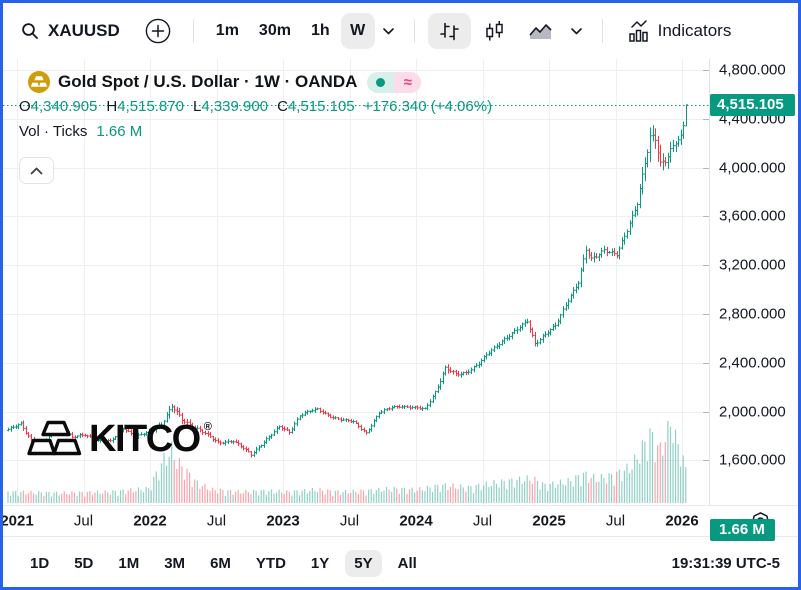 This screenshot has width=801, height=590. I want to click on chart-type-candles-button, so click(494, 31).